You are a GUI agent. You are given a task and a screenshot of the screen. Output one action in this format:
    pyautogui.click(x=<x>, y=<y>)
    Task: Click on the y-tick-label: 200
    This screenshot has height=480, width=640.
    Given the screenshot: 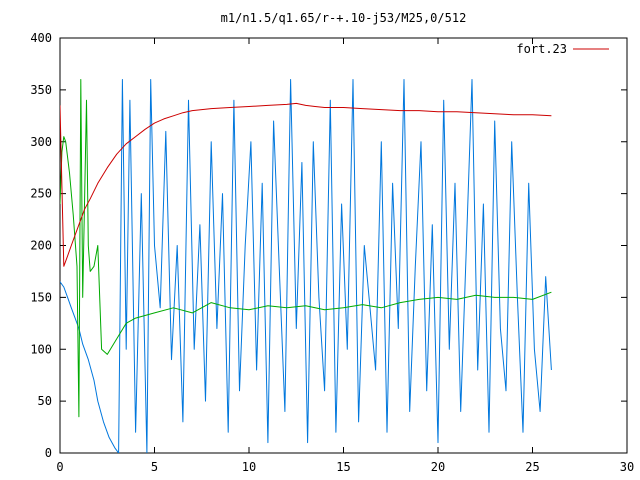 What is the action you would take?
    pyautogui.click(x=41, y=246)
    